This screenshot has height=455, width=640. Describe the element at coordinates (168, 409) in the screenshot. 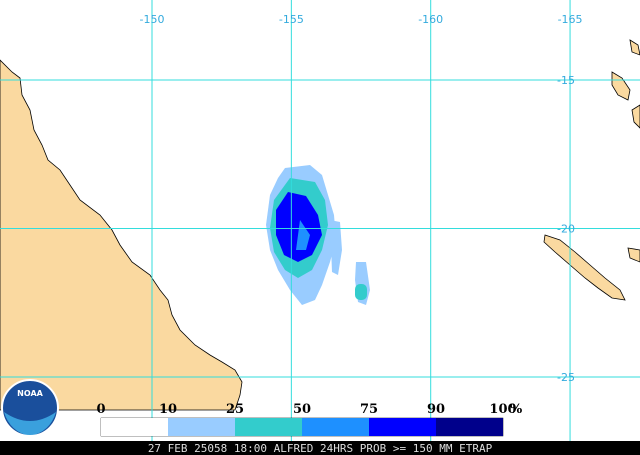

I see `legend-tick: 10` at that location.